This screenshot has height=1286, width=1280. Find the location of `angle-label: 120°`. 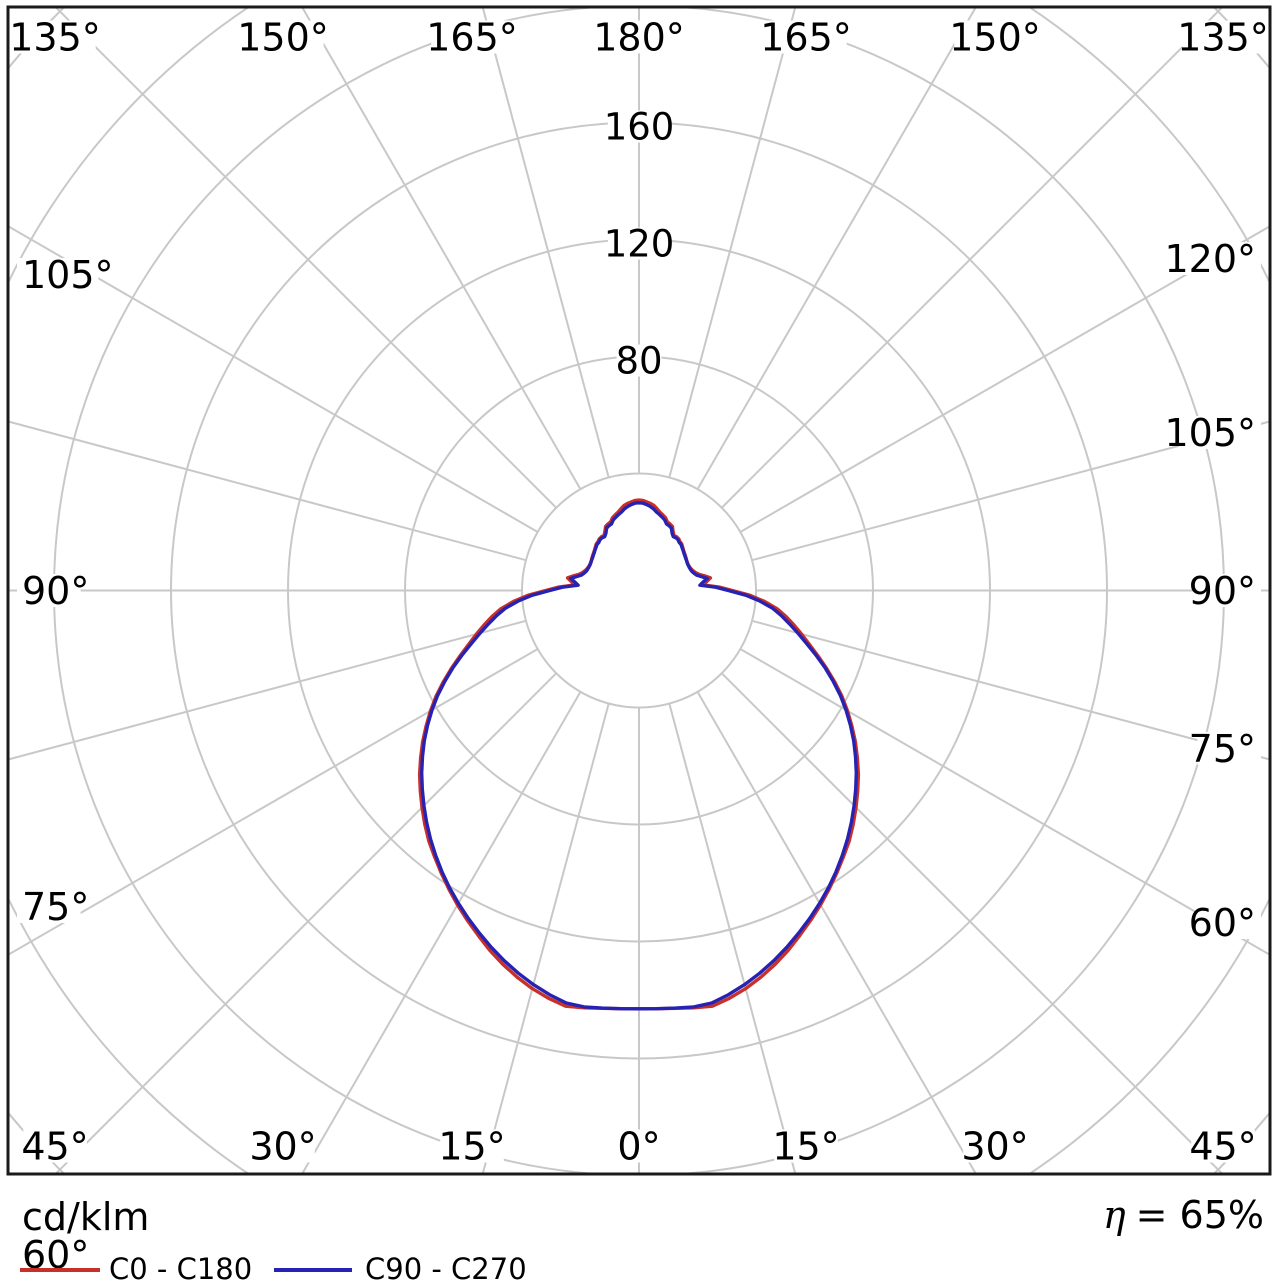

angle-label: 120° is located at coordinates (1210, 259).